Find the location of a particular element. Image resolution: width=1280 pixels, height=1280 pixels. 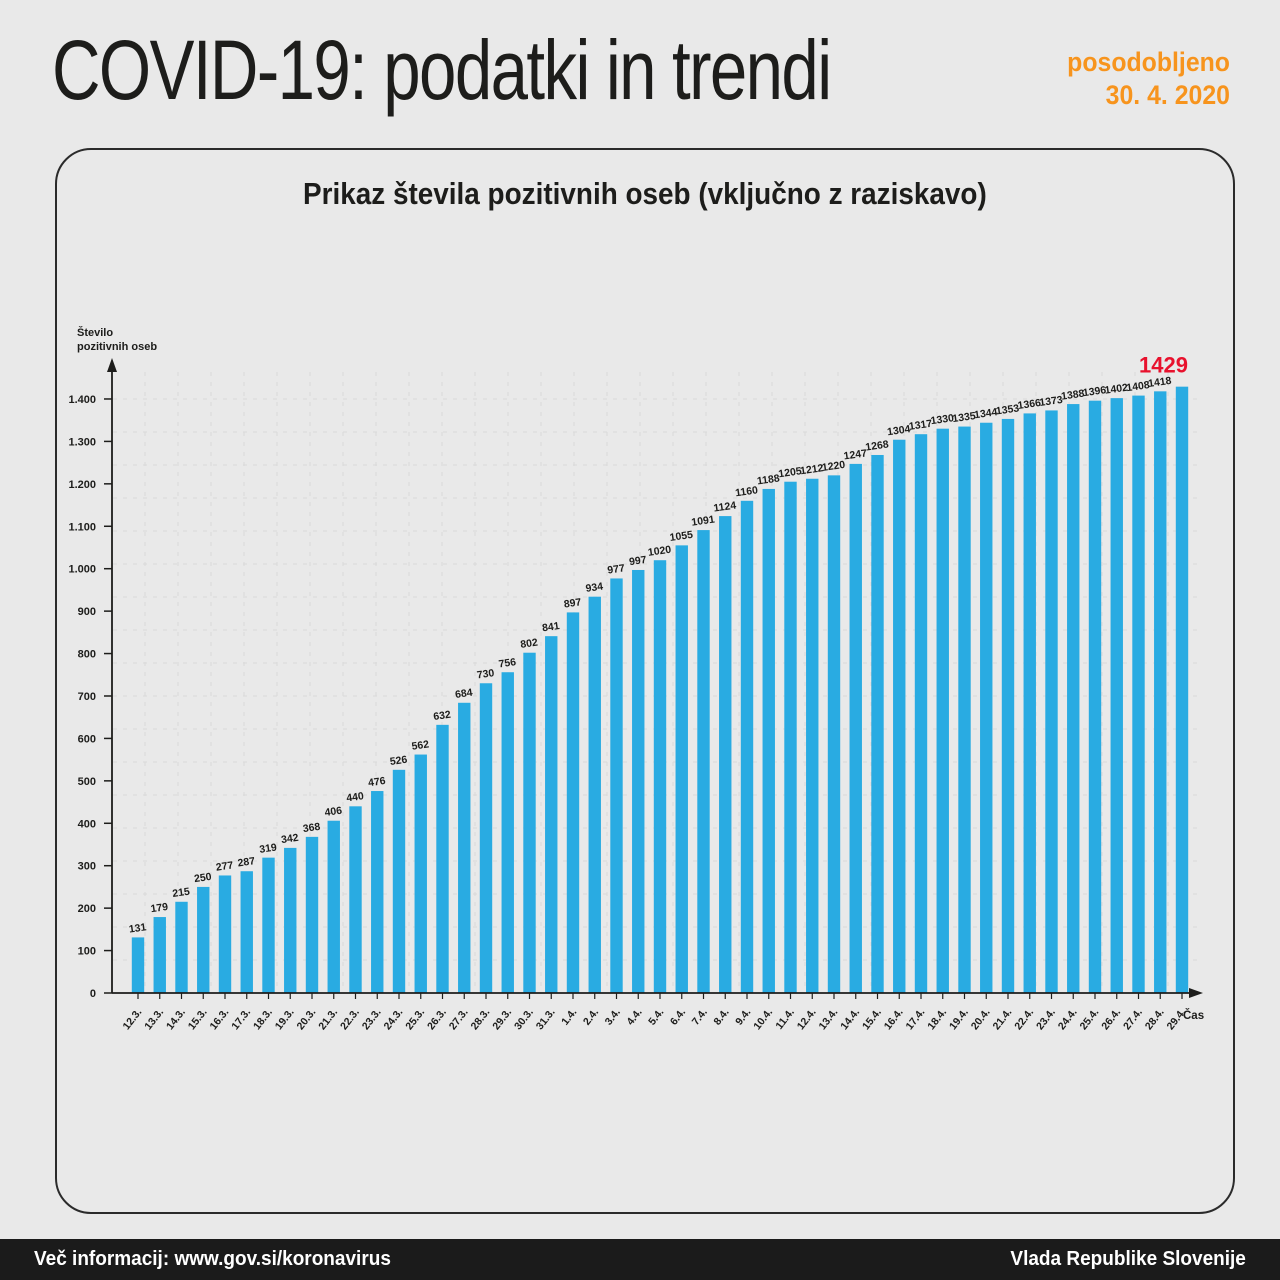

y-tick-label: 600 is located at coordinates (87, 739).